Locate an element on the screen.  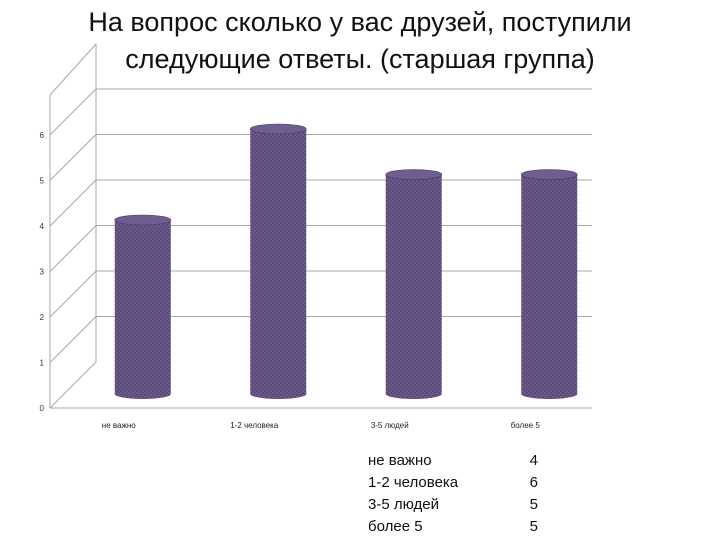
table-row-label: более 5 is located at coordinates (395, 526).